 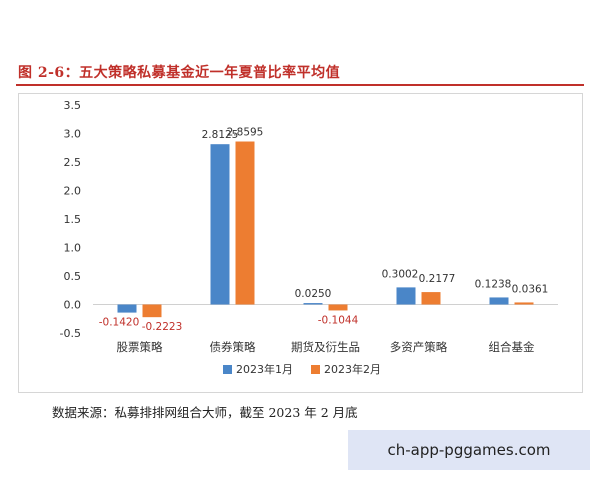 I want to click on data-source-note: 数据来源：私募排排网组合大师，截至 2023 年 2 月底, so click(x=205, y=412).